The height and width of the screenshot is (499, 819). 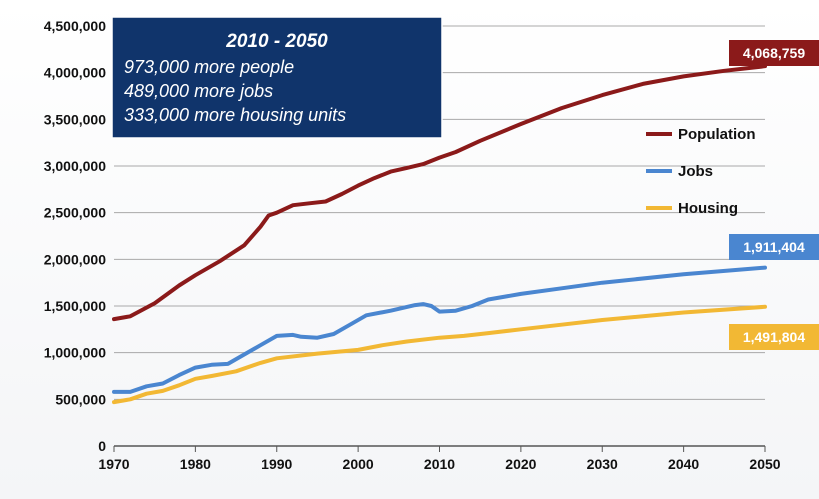 I want to click on callout-population-label: 4,068,759, so click(x=774, y=53).